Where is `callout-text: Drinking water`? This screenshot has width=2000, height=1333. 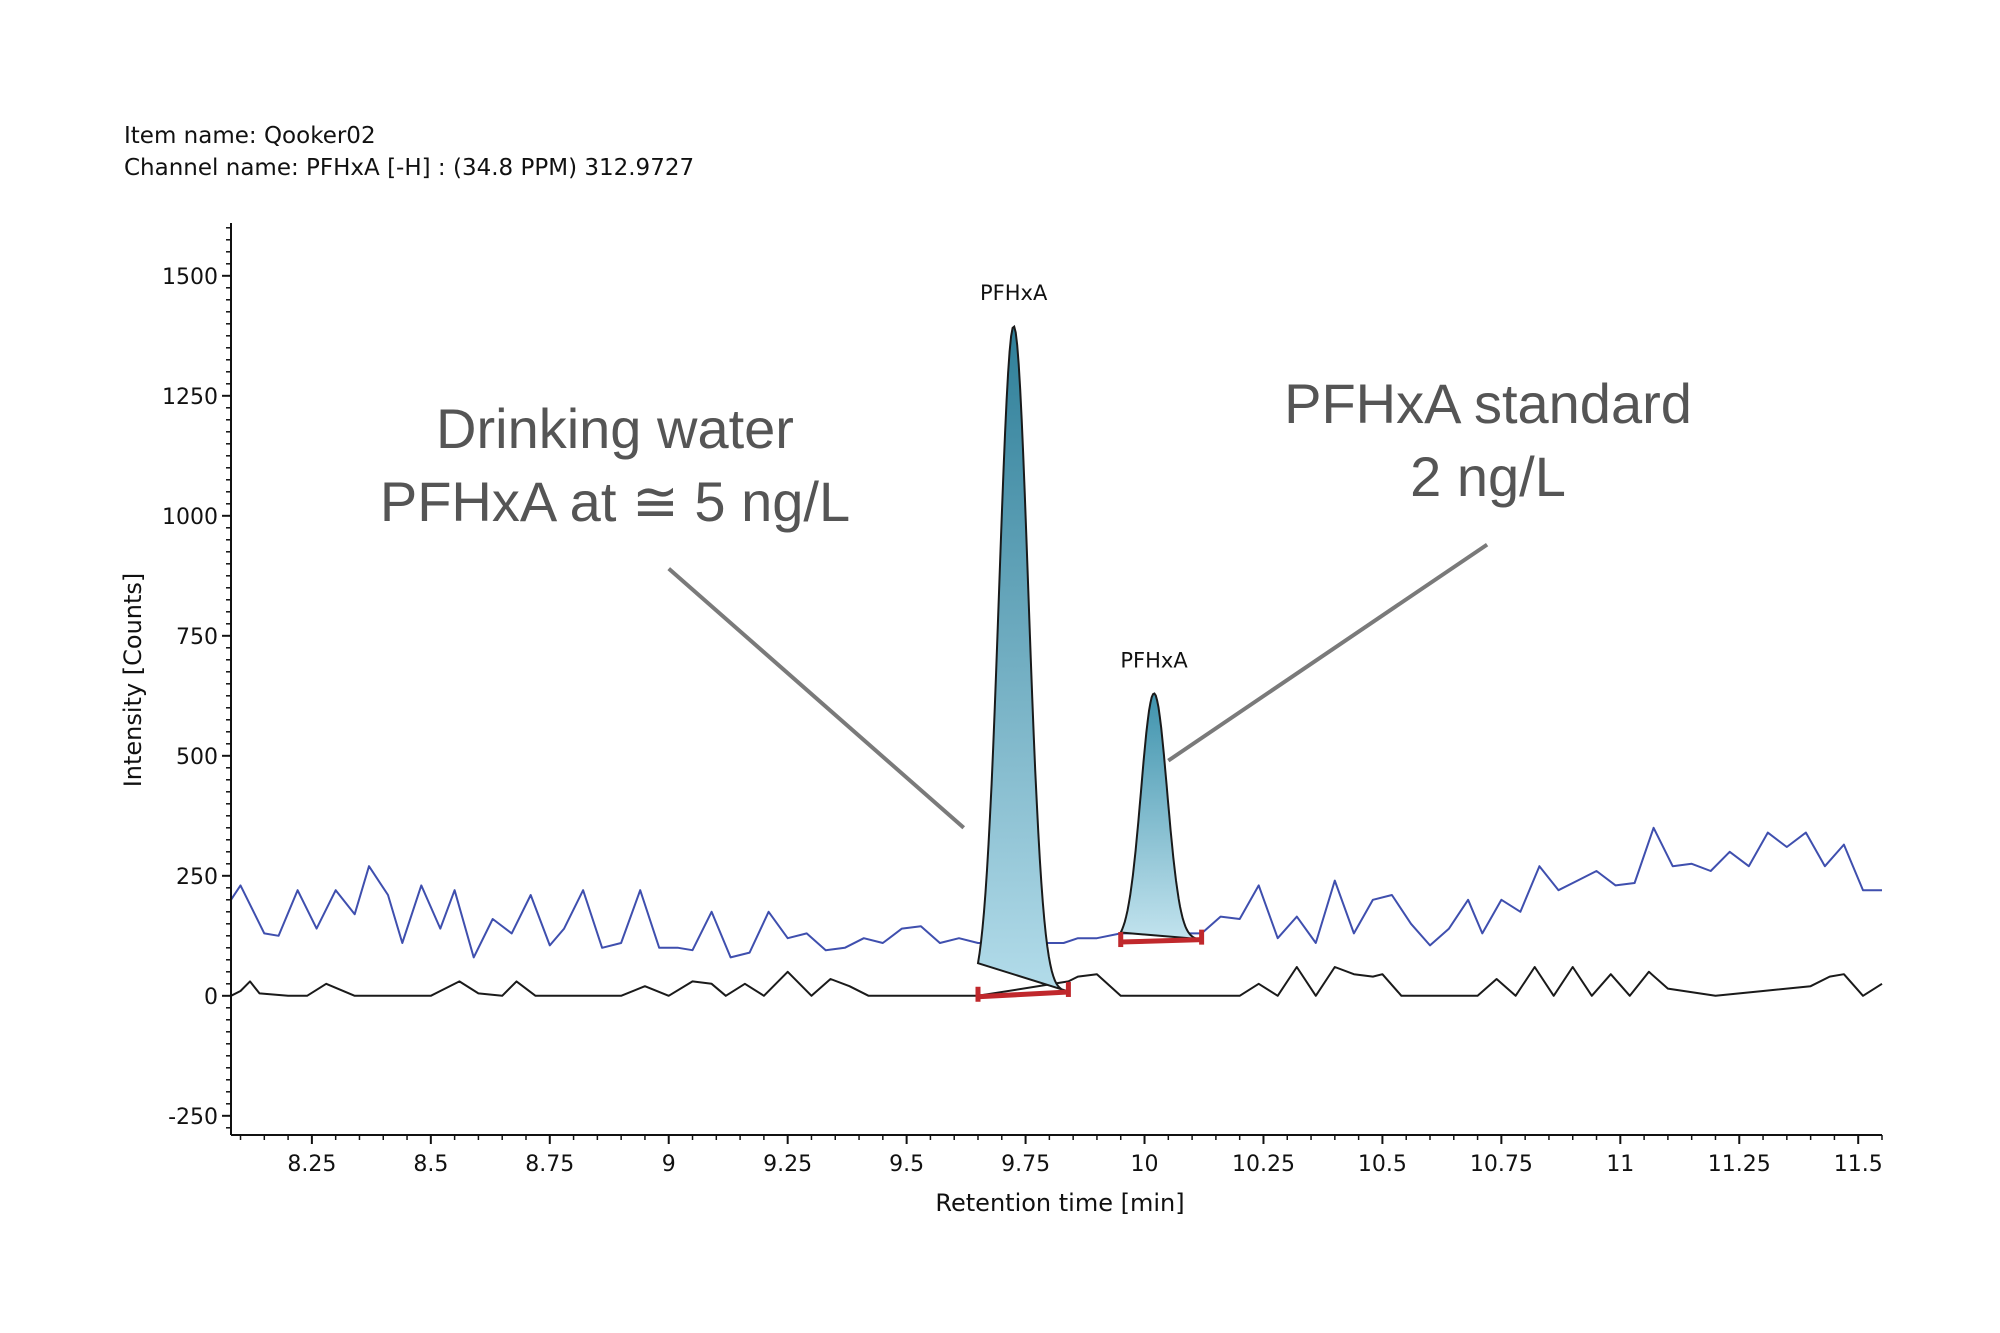
callout-text: Drinking water is located at coordinates (615, 428).